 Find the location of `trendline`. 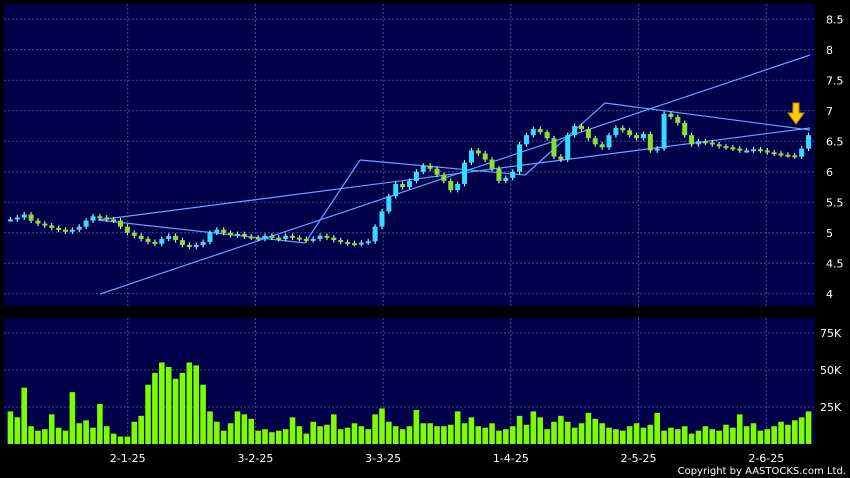

trendline is located at coordinates (565, 139).